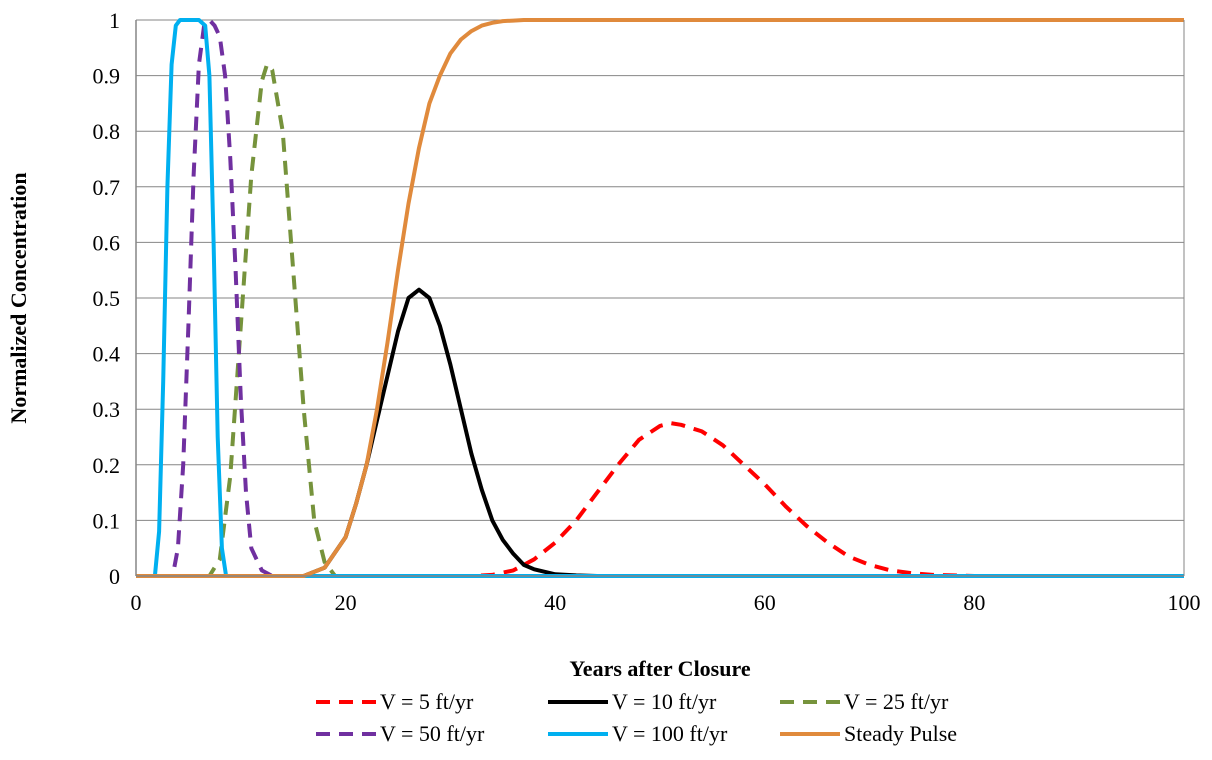  What do you see at coordinates (114, 576) in the screenshot?
I see `y-tick-label: 0` at bounding box center [114, 576].